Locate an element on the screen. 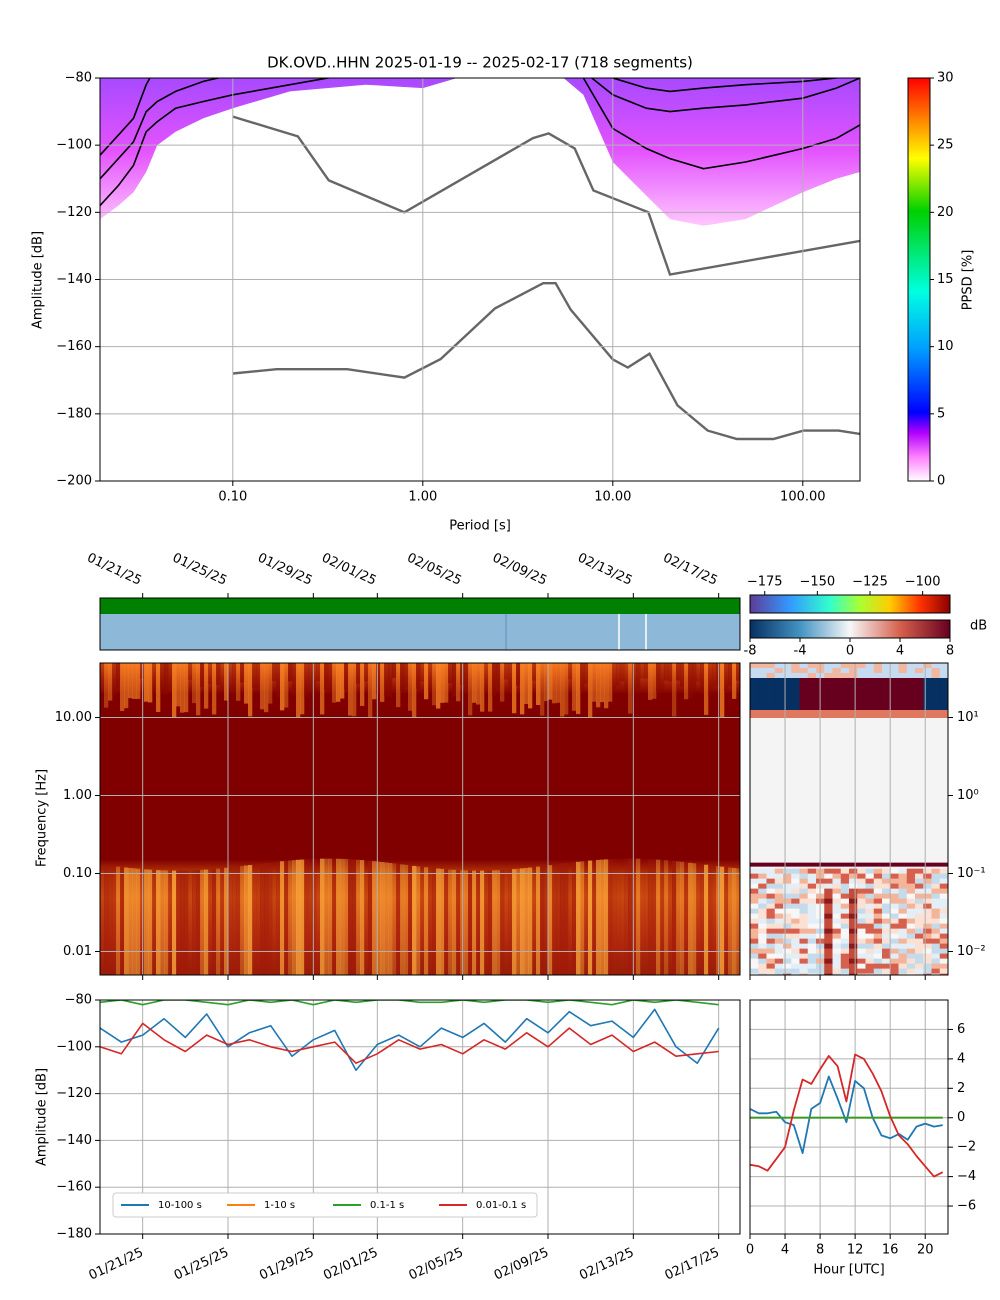 This screenshot has width=1000, height=1300. x-tick-label: 02/05/25 is located at coordinates (434, 570).